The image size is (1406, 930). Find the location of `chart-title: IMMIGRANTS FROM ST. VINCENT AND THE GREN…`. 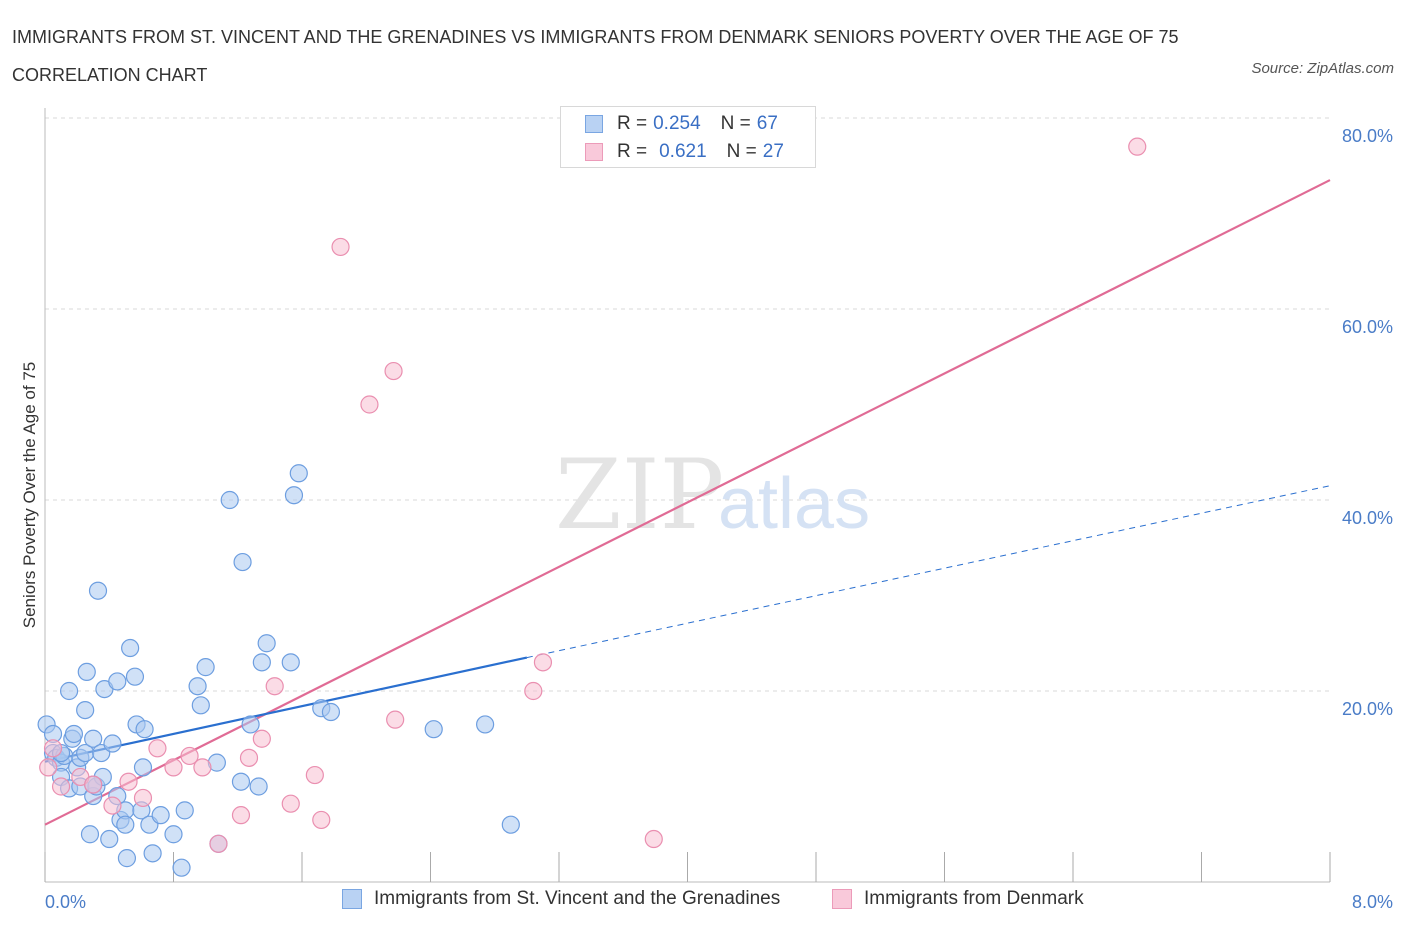

chart-title: IMMIGRANTS FROM ST. VINCENT AND THE GREN… is located at coordinates (595, 56).